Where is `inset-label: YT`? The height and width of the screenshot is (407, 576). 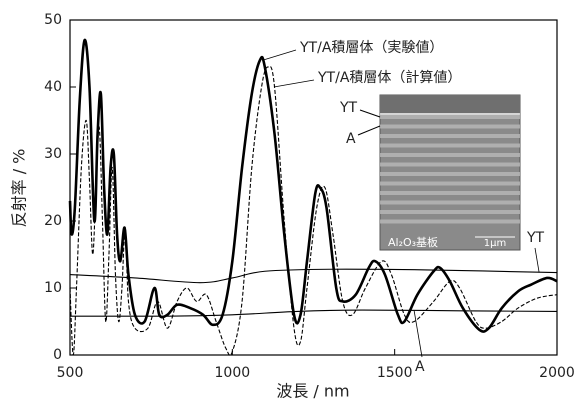 inset-label: YT is located at coordinates (348, 108).